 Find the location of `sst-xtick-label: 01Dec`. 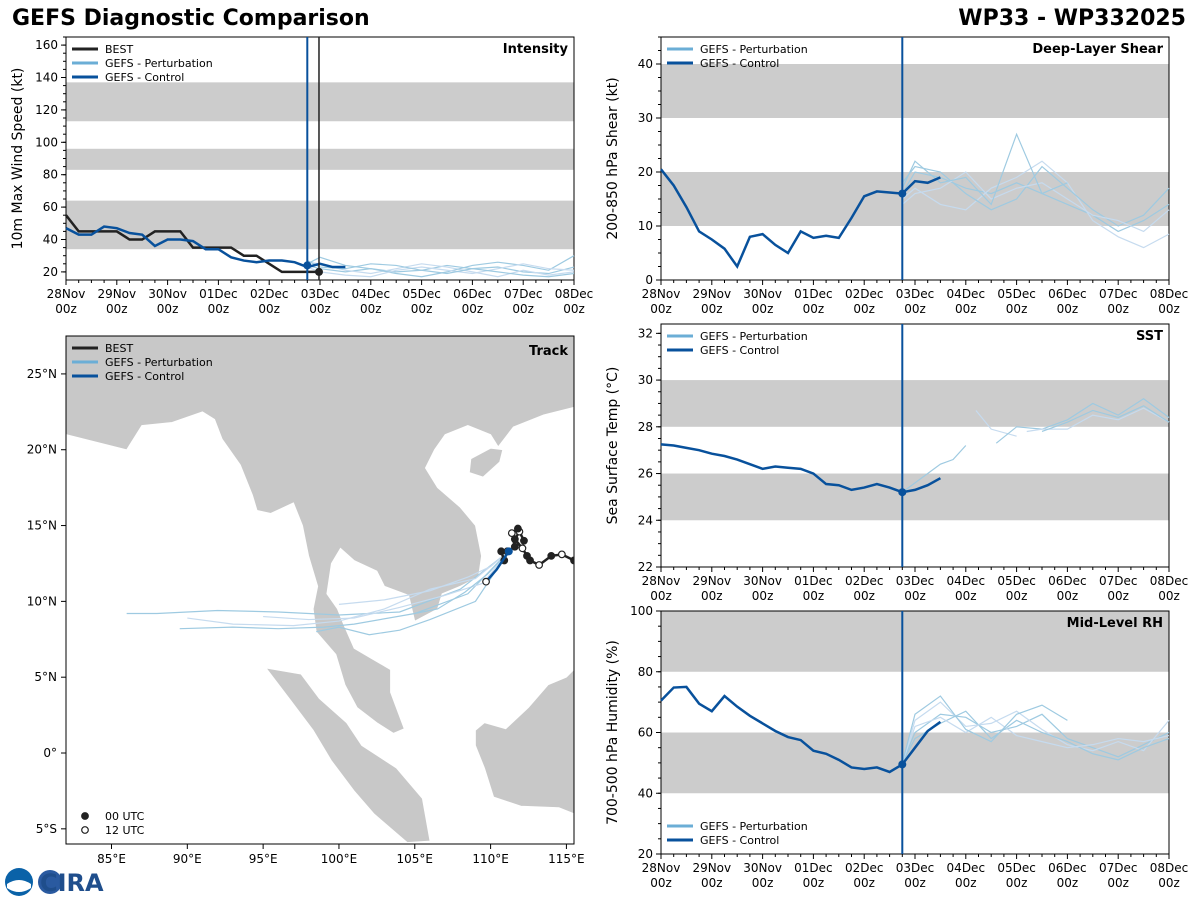

sst-xtick-label: 01Dec is located at coordinates (813, 581).